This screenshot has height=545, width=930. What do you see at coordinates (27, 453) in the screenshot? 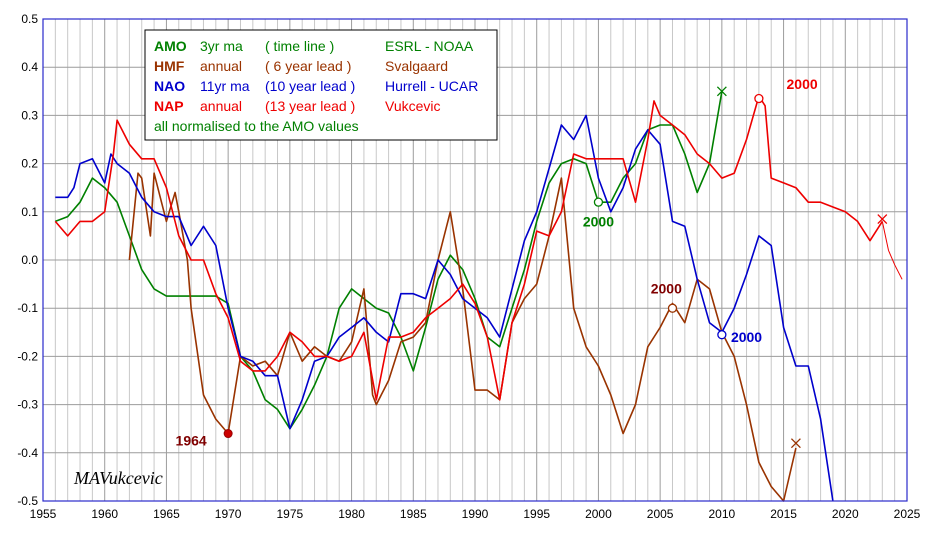
I see `y-tick-label: -0.4` at bounding box center [27, 453].